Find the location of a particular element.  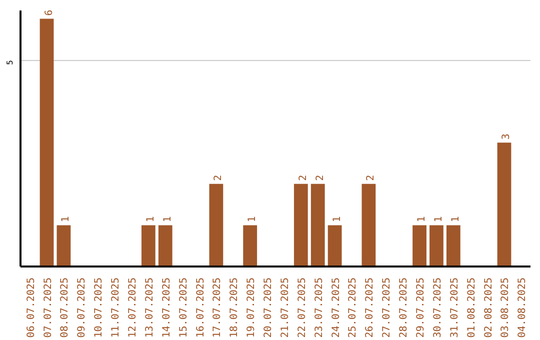

x-tick-label: 25.07.2025 is located at coordinates (353, 307).